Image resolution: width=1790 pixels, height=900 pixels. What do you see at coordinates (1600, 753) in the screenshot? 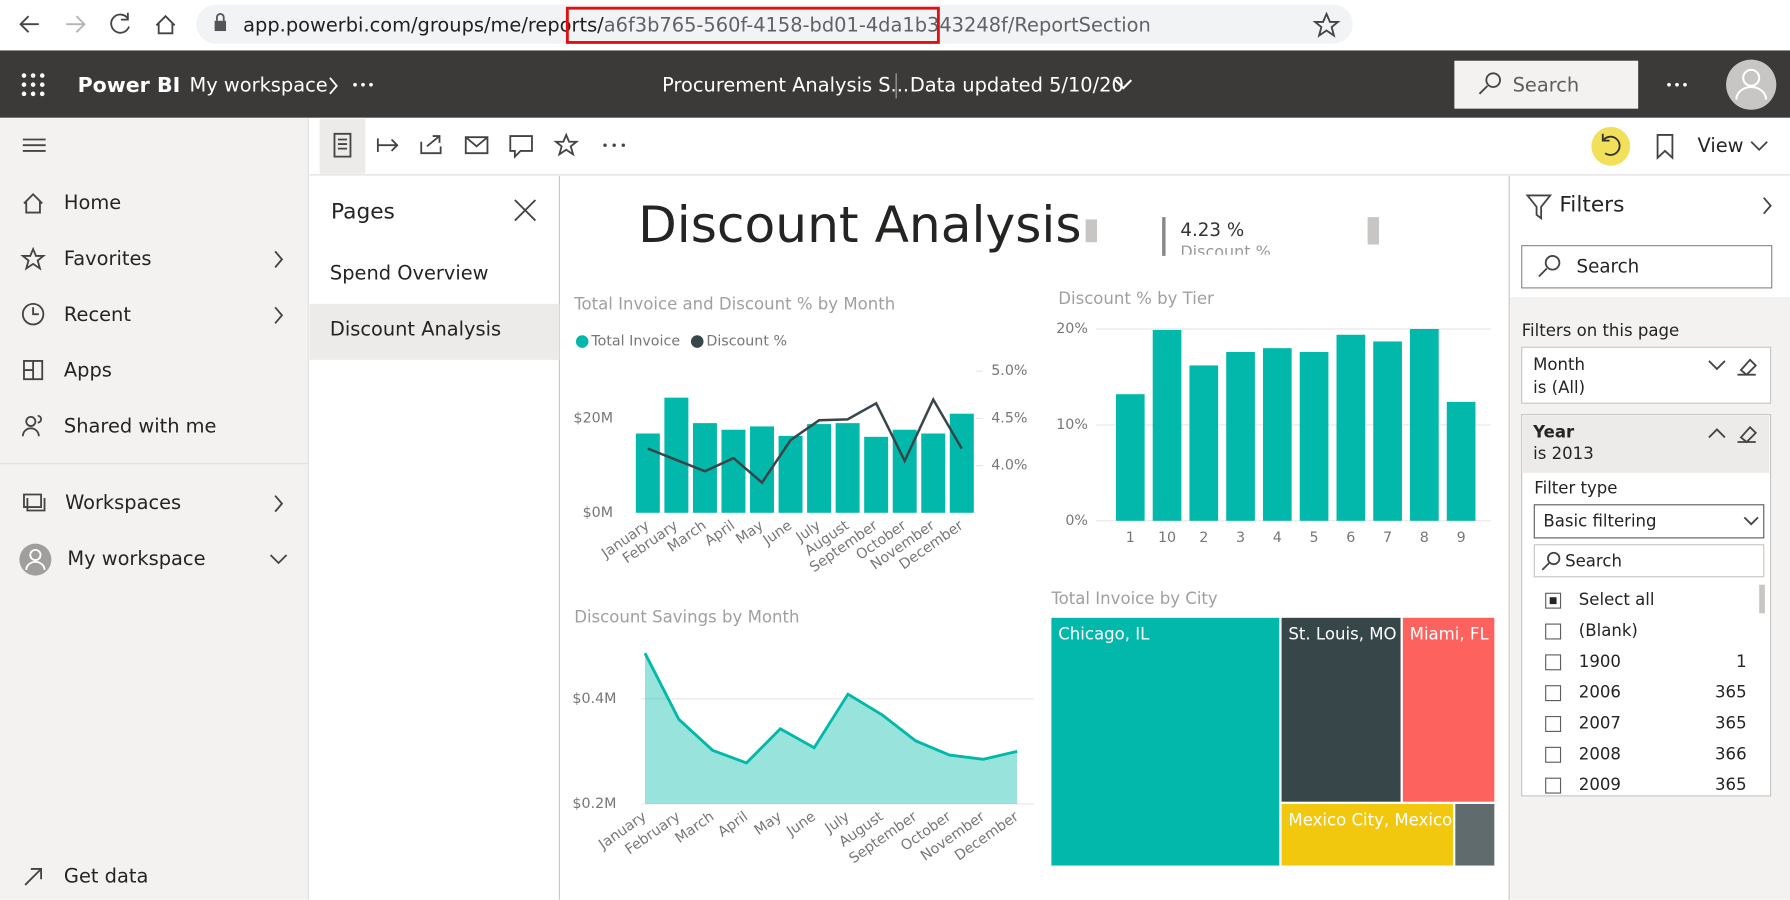
I see `filter-item-label: 2008` at bounding box center [1600, 753].